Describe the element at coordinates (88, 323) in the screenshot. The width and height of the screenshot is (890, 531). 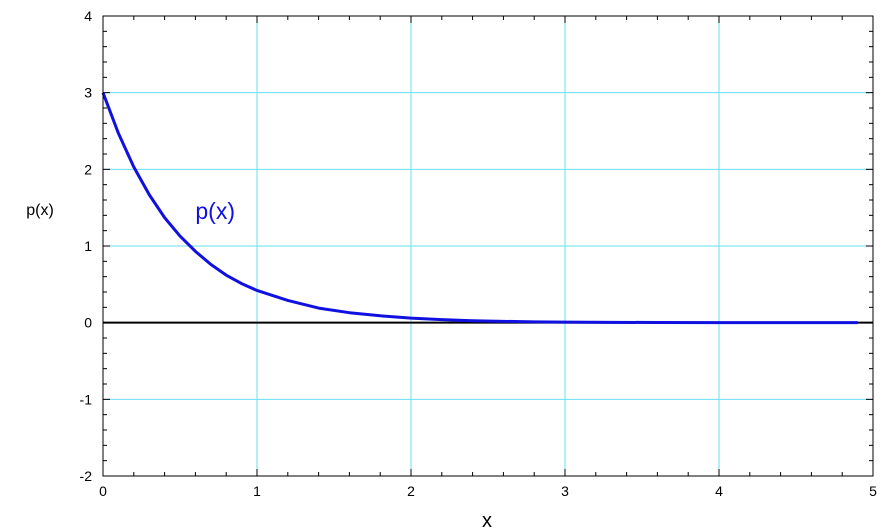
I see `y-tick-label: 0` at that location.